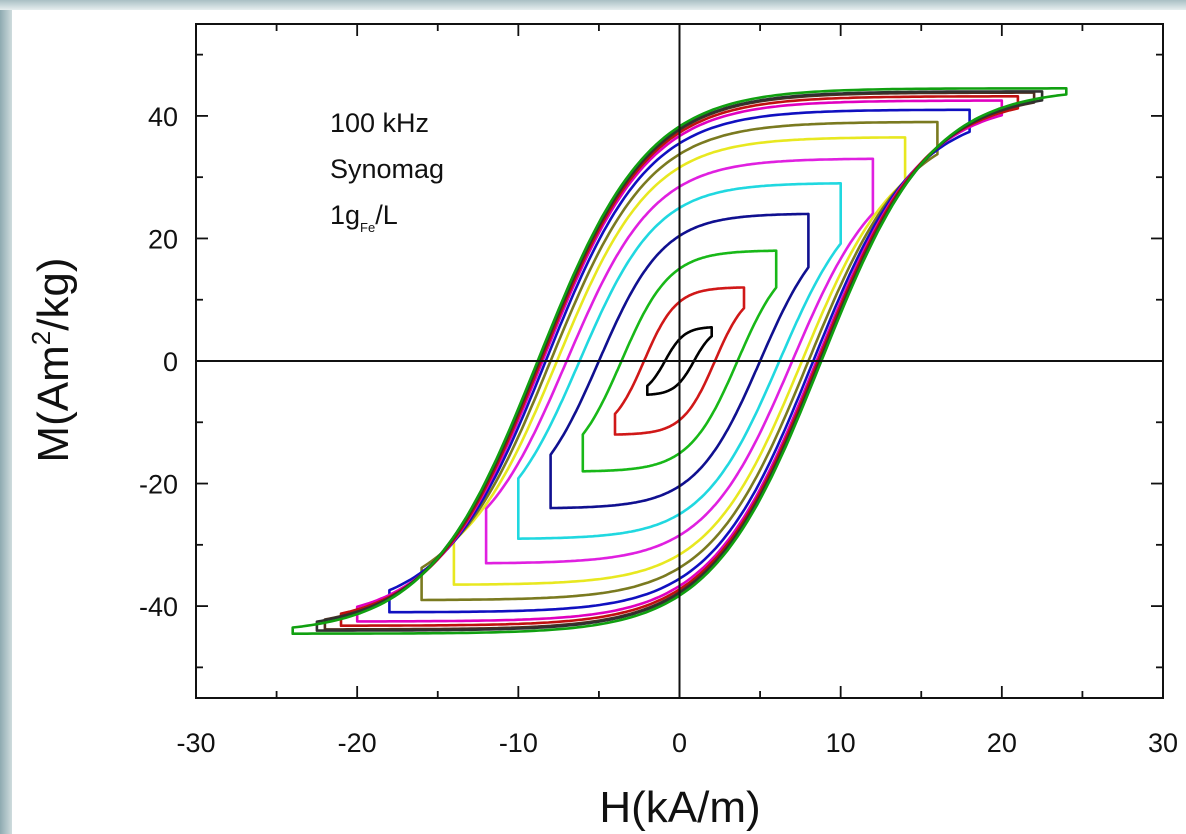  Describe the element at coordinates (53, 293) in the screenshot. I see `y-axis-label-tail: /kg)` at that location.